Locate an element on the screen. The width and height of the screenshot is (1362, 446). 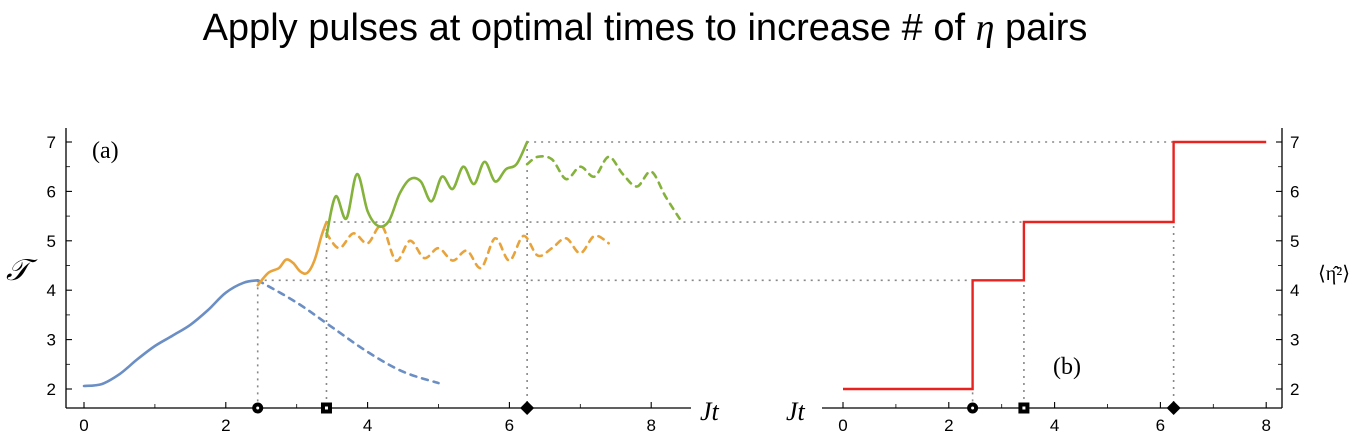
panel-a-y-tick-label: 2 is located at coordinates (51, 389).